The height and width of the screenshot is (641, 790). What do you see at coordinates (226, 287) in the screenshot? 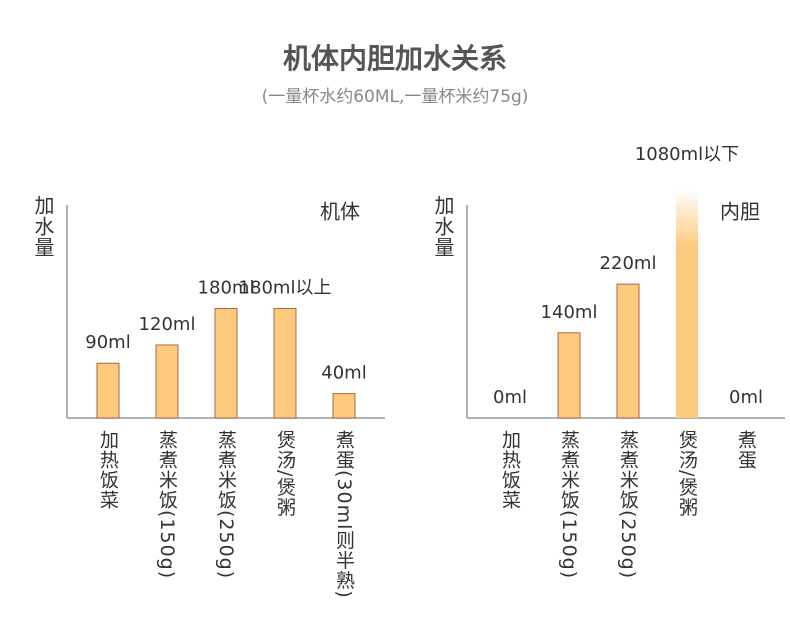
I see `value-label: 180ml` at bounding box center [226, 287].